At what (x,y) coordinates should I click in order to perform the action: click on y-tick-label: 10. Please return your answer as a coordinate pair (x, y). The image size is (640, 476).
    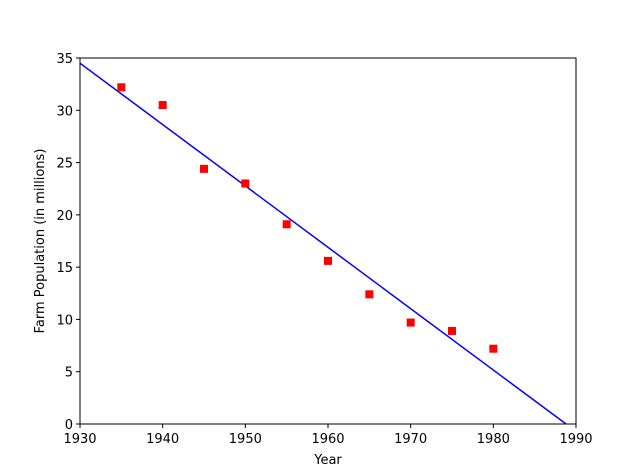
    Looking at the image, I should click on (64, 320).